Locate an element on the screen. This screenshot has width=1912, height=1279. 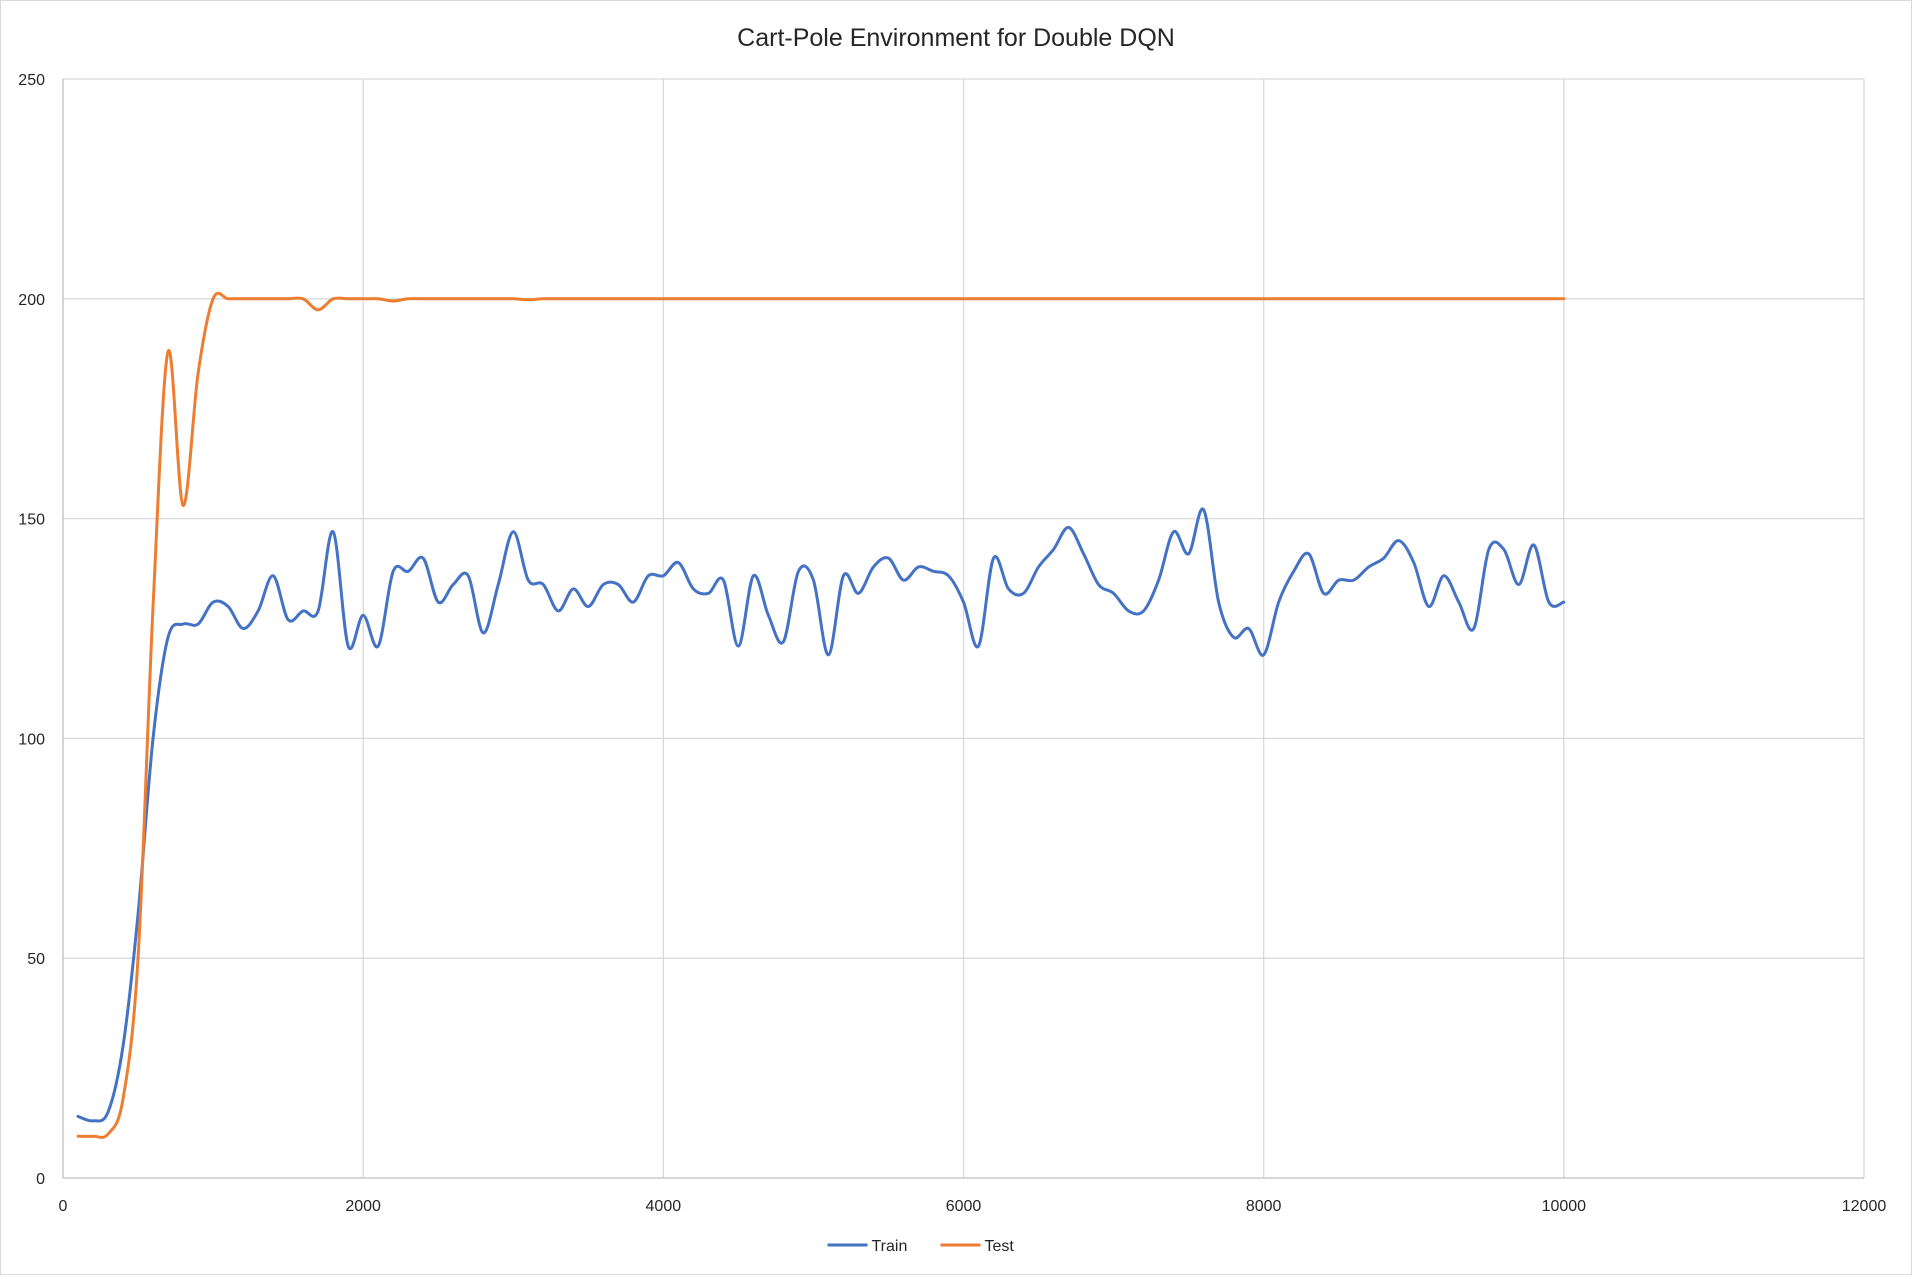
y-tick-label: 250 is located at coordinates (31, 80).